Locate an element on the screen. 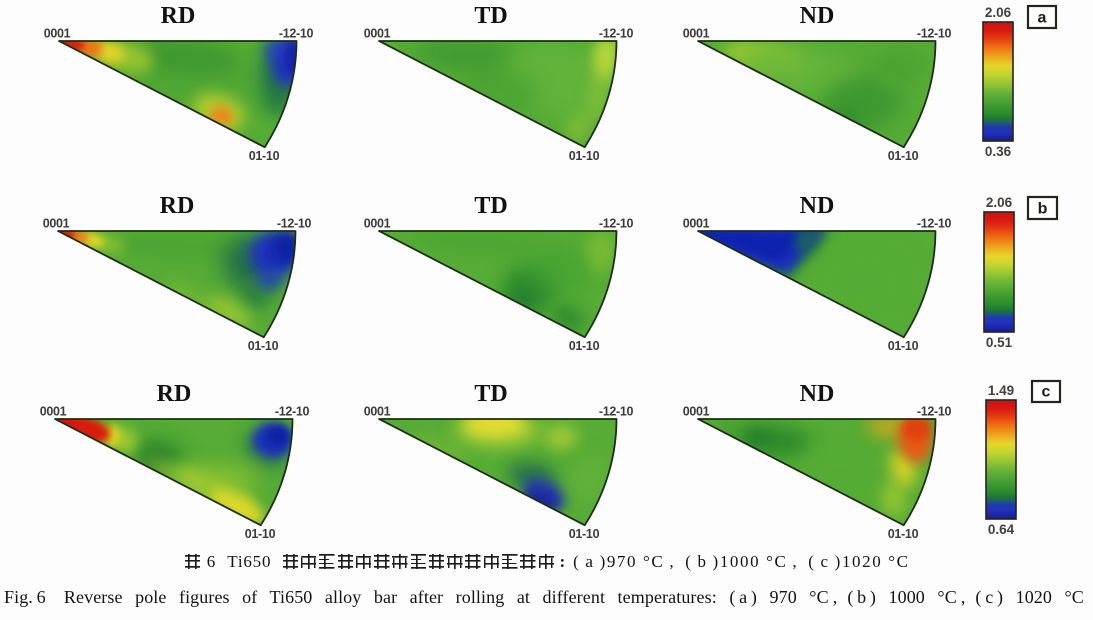 The height and width of the screenshot is (620, 1093). svg-text: c is located at coordinates (1046, 392).